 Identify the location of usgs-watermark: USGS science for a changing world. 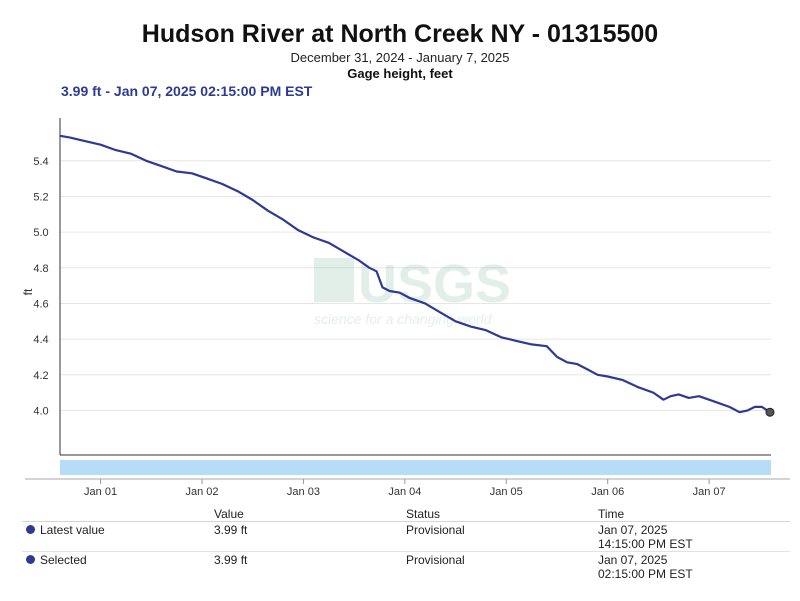
(412, 290).